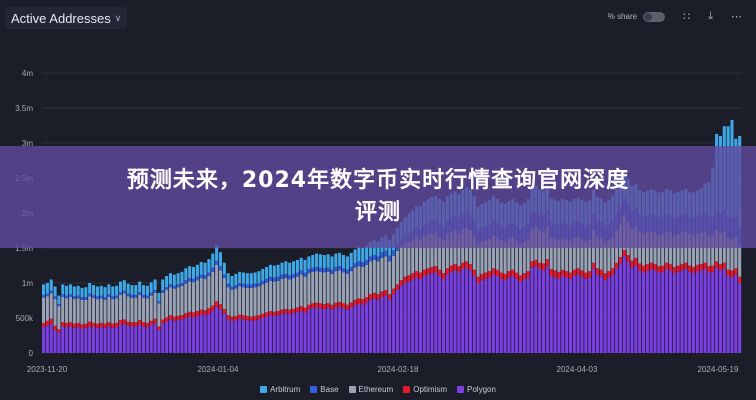 Image resolution: width=756 pixels, height=400 pixels. What do you see at coordinates (280, 389) in the screenshot?
I see `legend-item-arbitrum: Arbitrum` at bounding box center [280, 389].